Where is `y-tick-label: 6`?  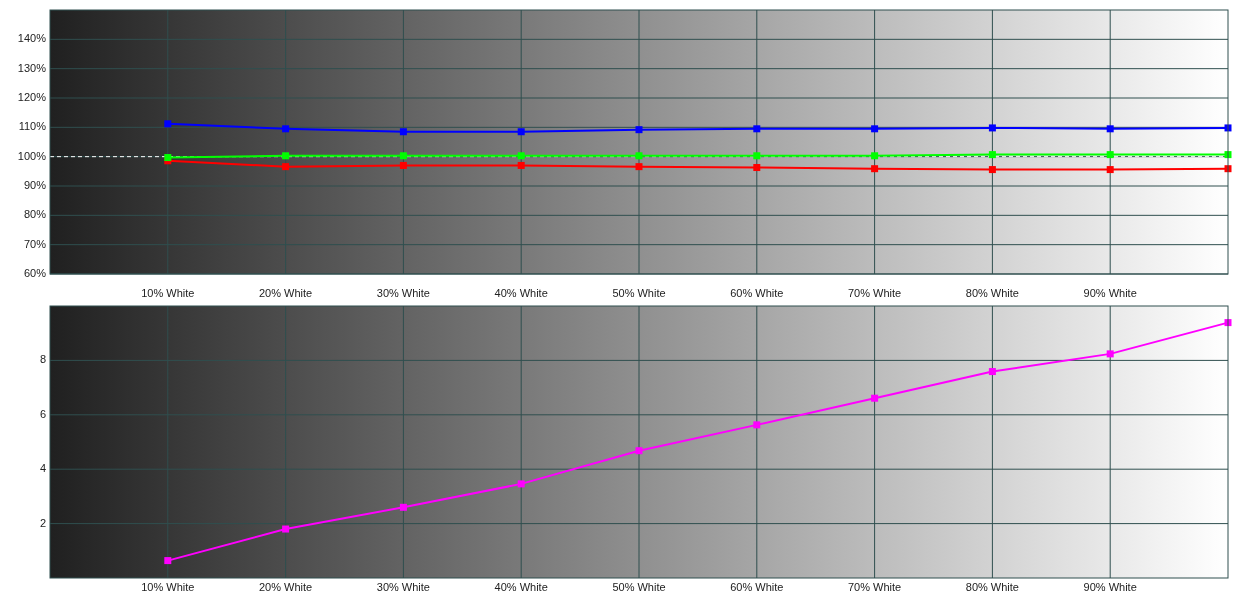 y-tick-label: 6 is located at coordinates (42, 413).